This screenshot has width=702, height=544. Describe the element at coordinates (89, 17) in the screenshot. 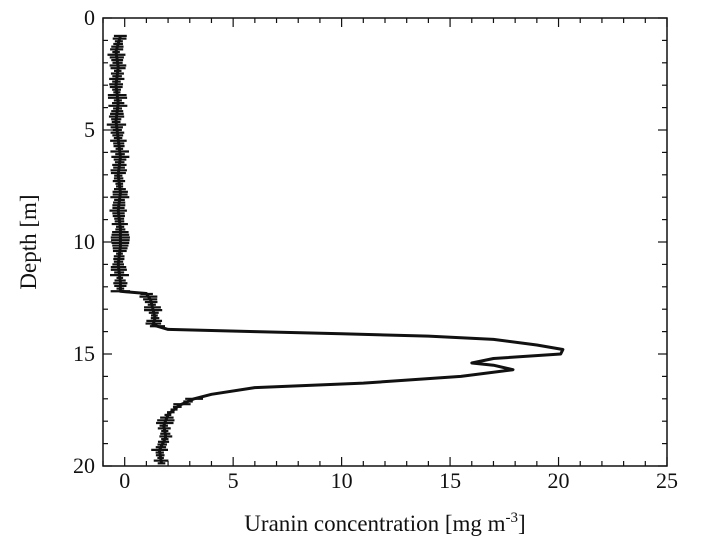

I see `y-tick-label: 0` at that location.